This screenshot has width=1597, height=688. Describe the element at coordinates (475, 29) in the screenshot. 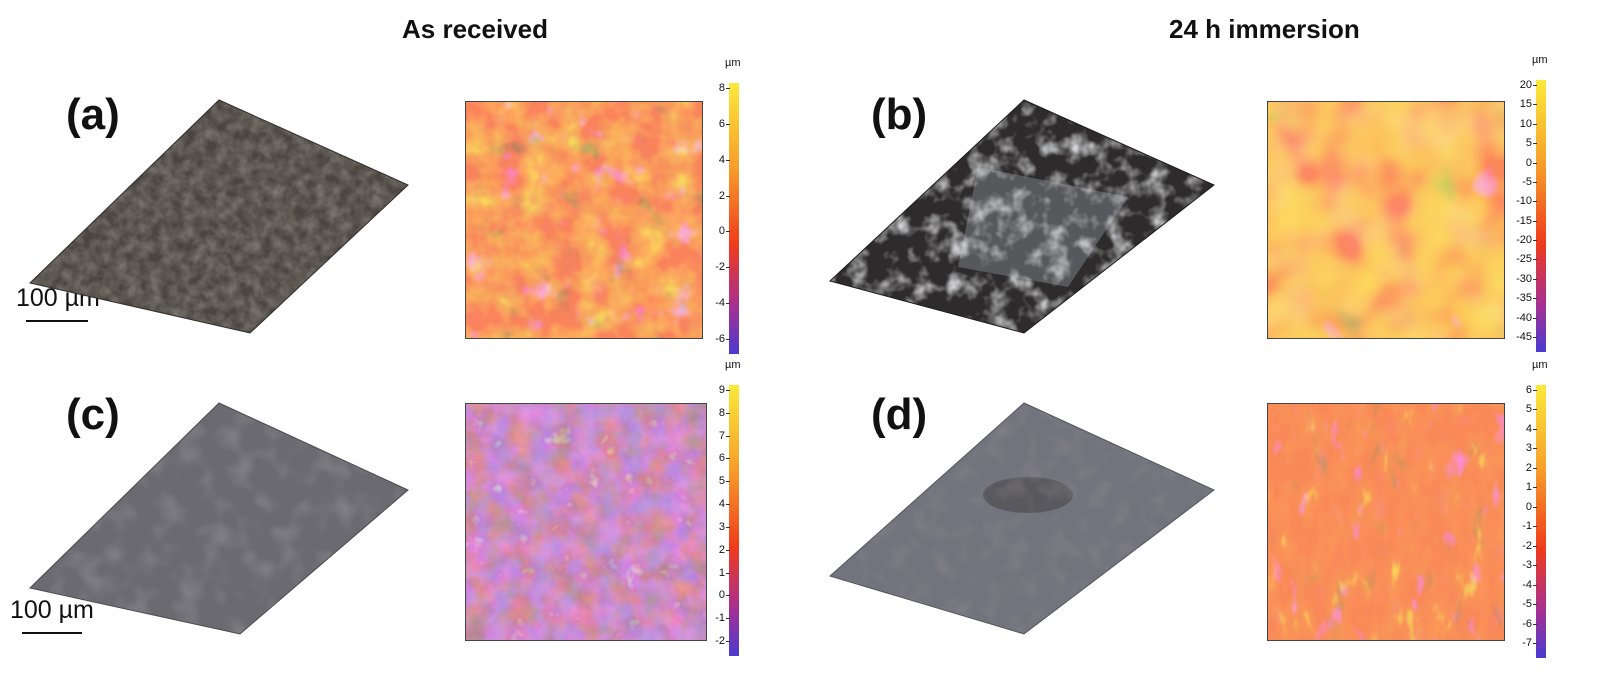

I see `title-as-received: As received` at that location.